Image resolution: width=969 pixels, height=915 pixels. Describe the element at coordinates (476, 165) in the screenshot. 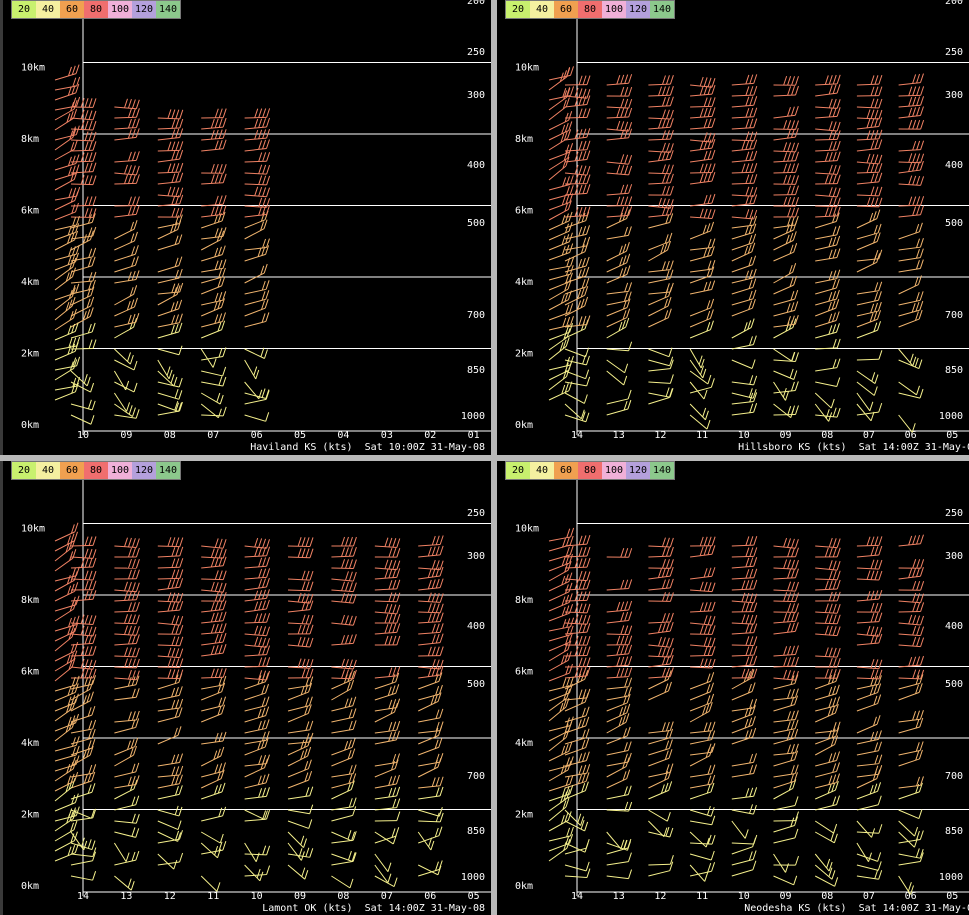

I see `pressure-tick-label: 400` at that location.